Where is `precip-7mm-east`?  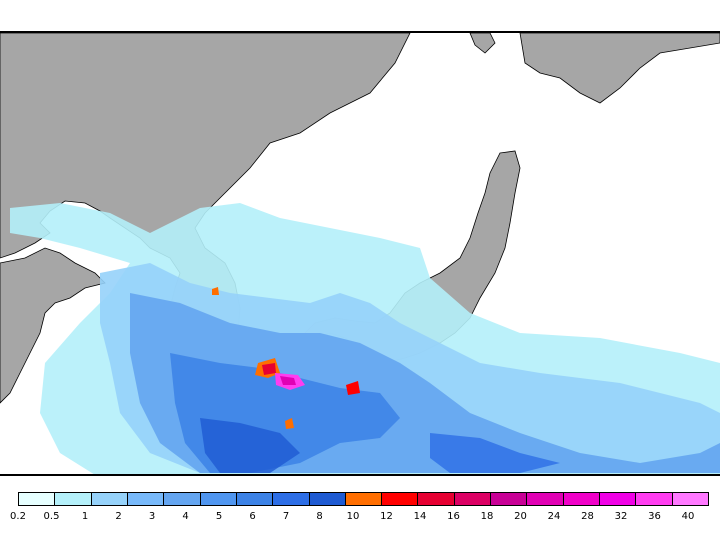 precip-7mm-east is located at coordinates (495, 453).